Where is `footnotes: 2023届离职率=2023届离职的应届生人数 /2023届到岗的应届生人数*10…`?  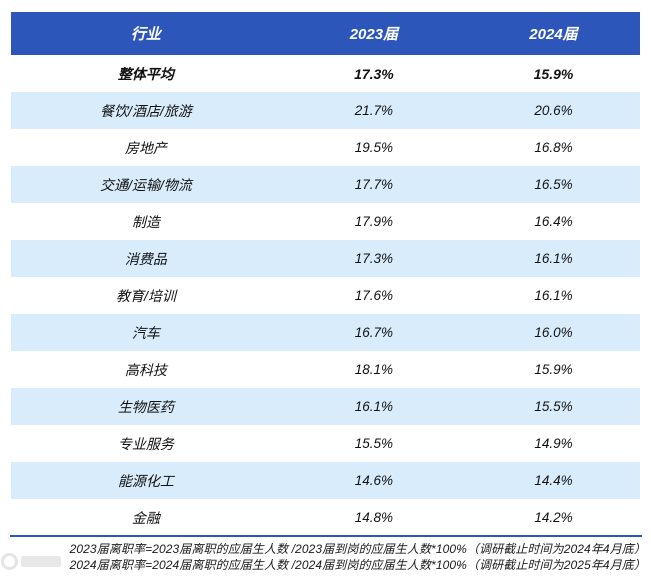
footnotes: 2023届离职率=2023届离职的应届生人数 /2023届到岗的应届生人数*10… is located at coordinates (327, 557).